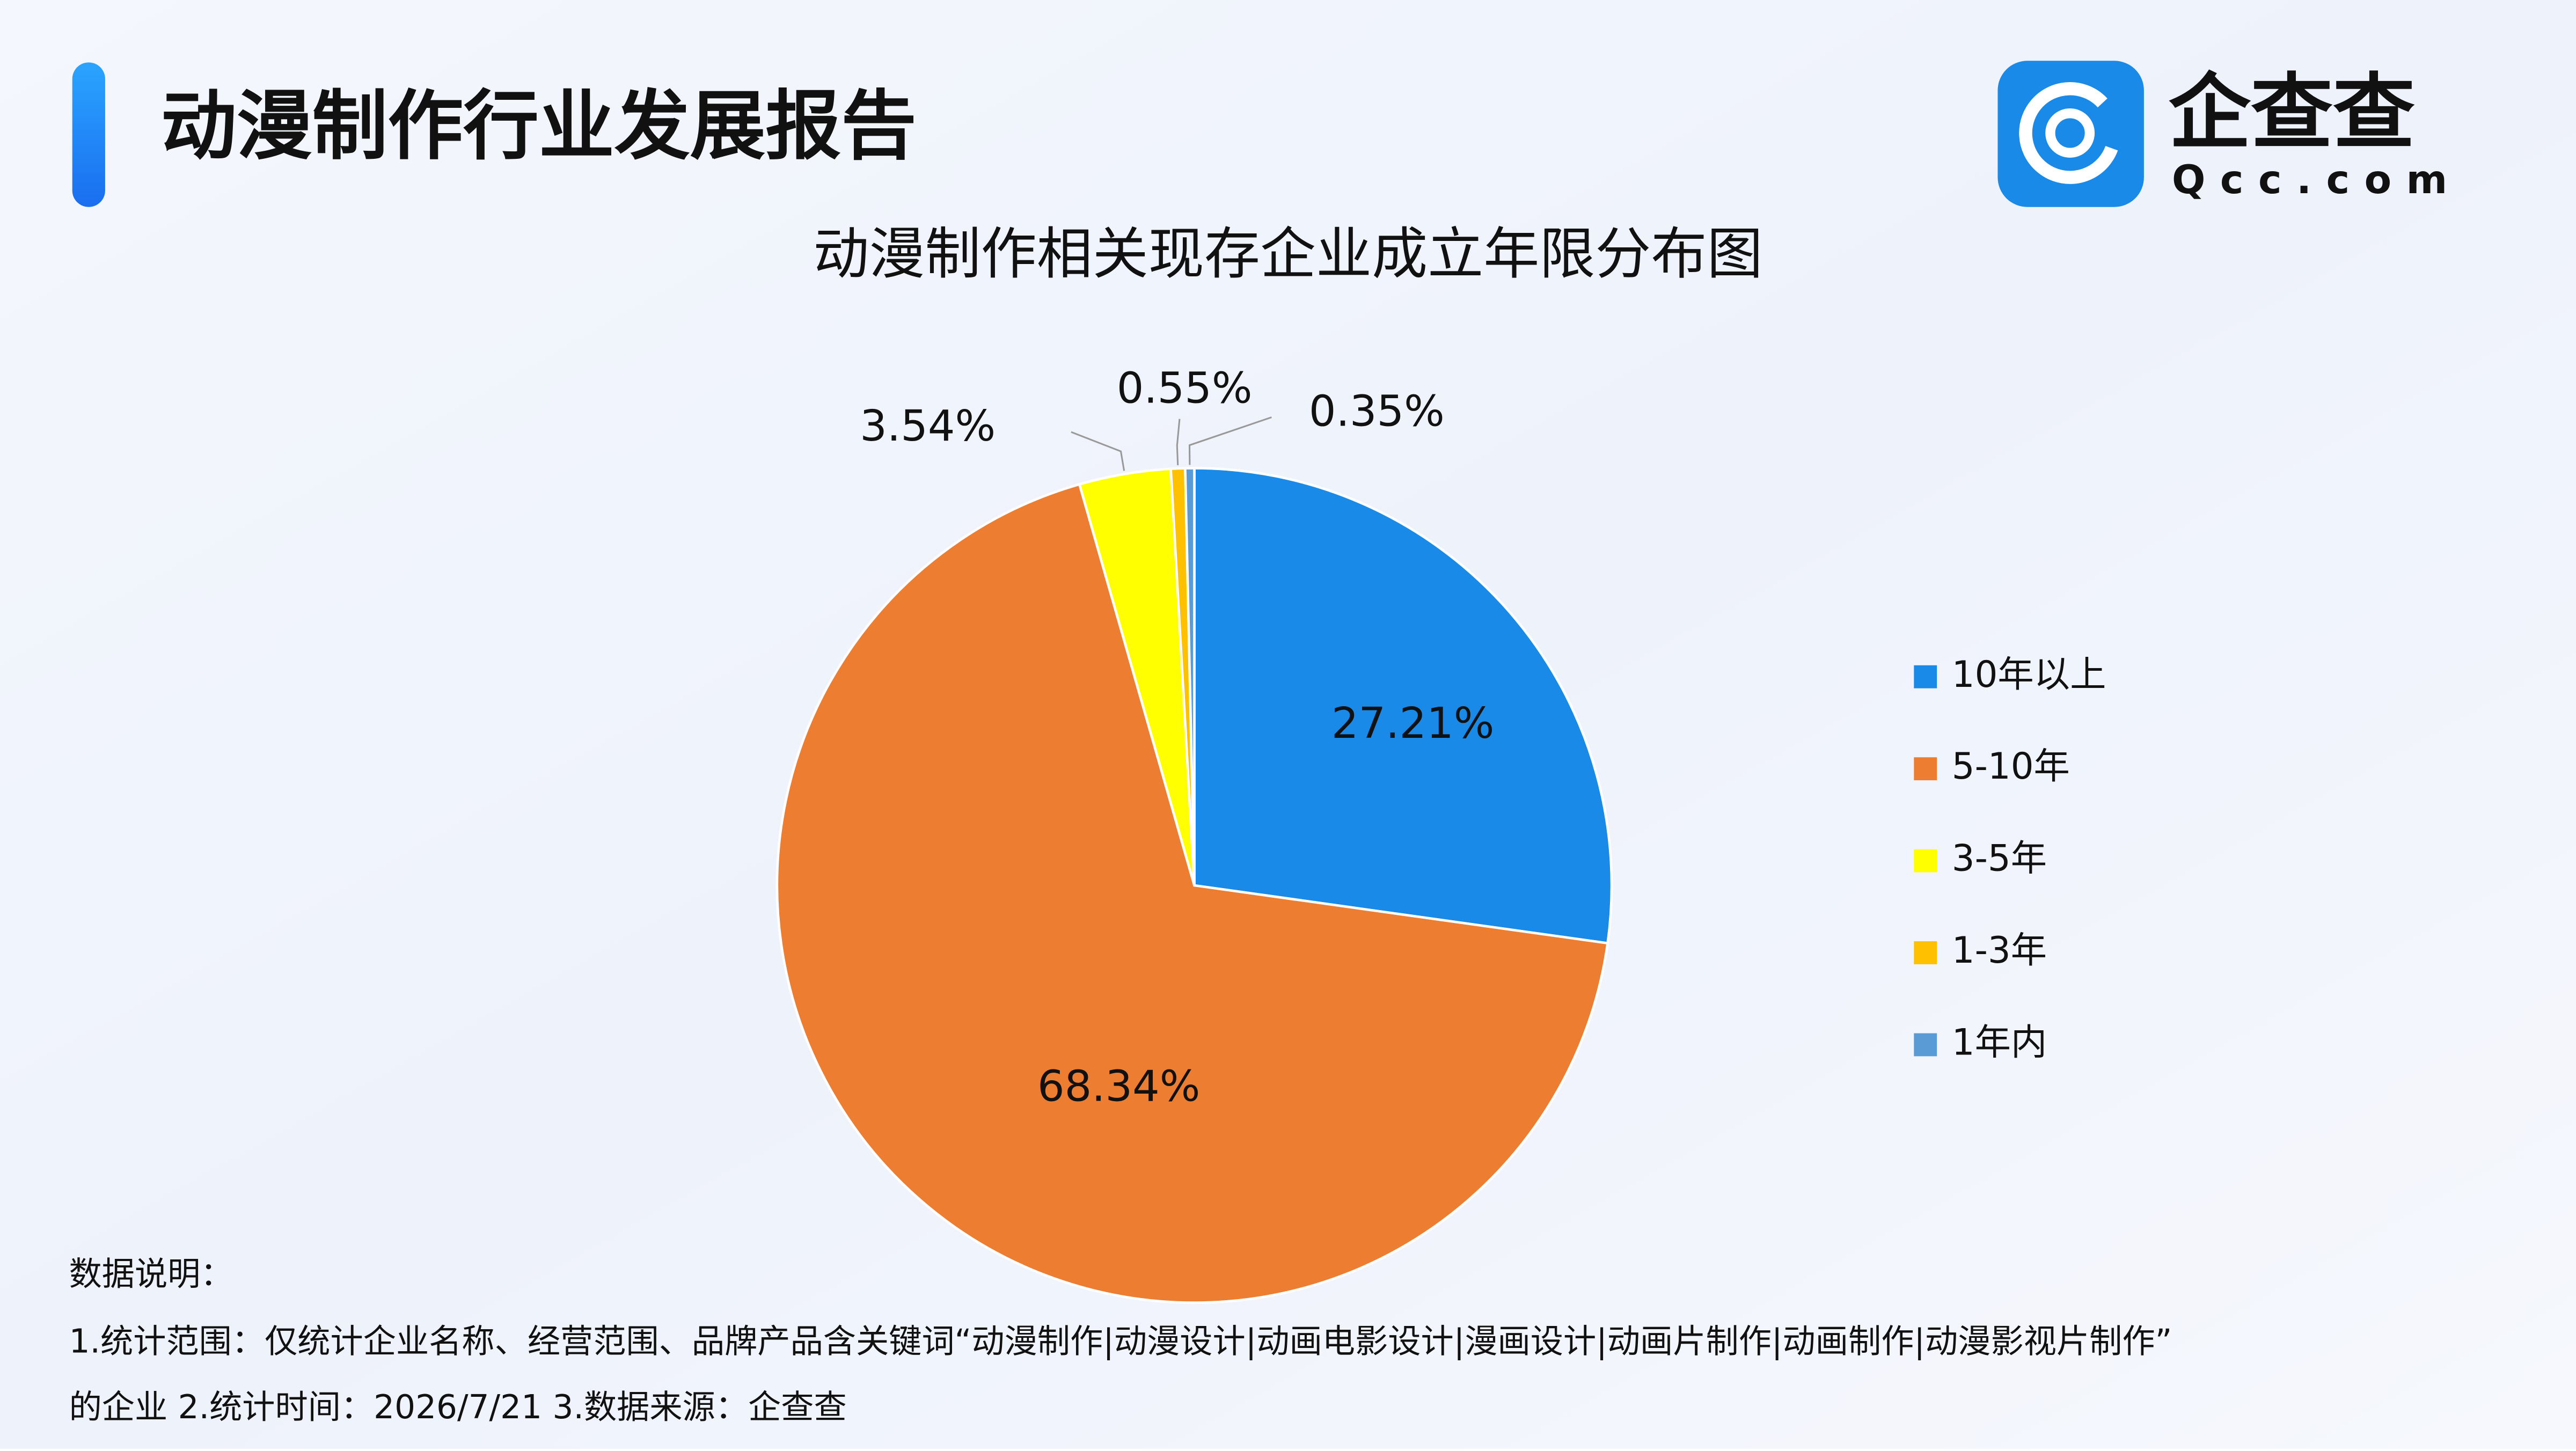  Describe the element at coordinates (1999, 1042) in the screenshot. I see `legend-label: 1年内` at that location.